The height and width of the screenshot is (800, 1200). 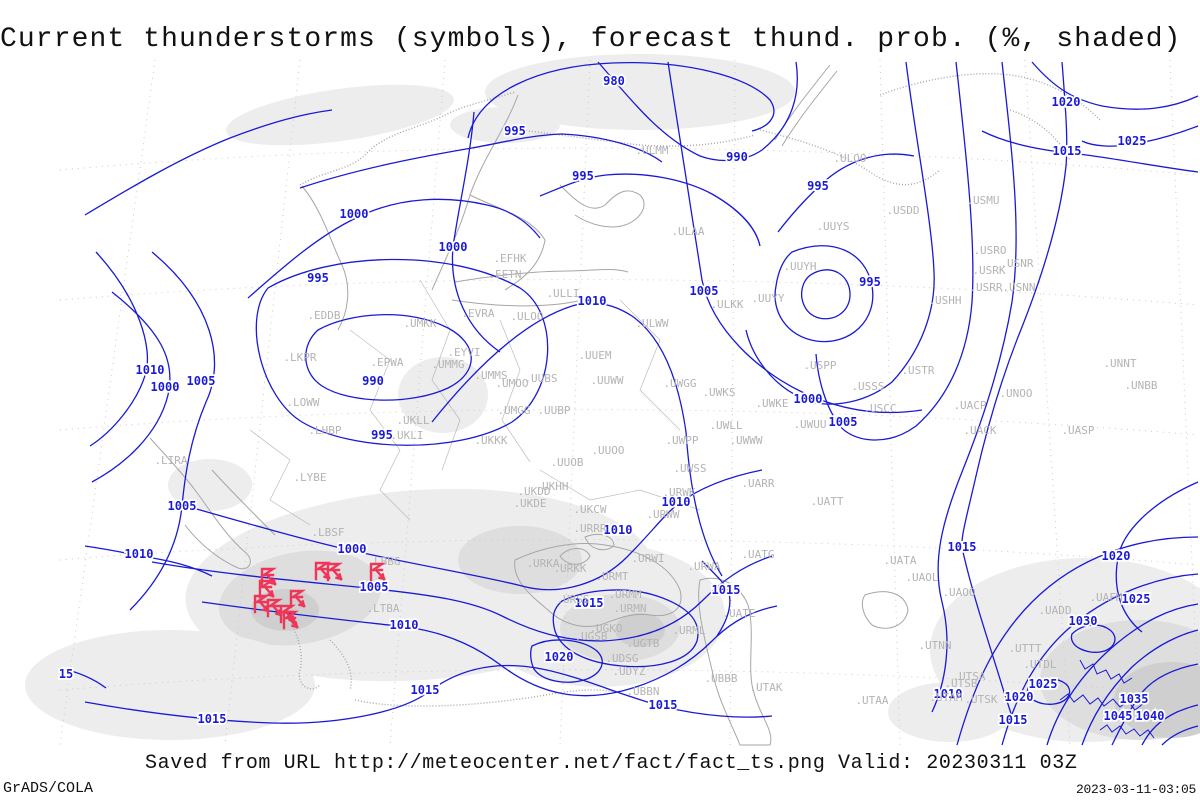 I want to click on station-label: .UTAM, so click(x=945, y=697).